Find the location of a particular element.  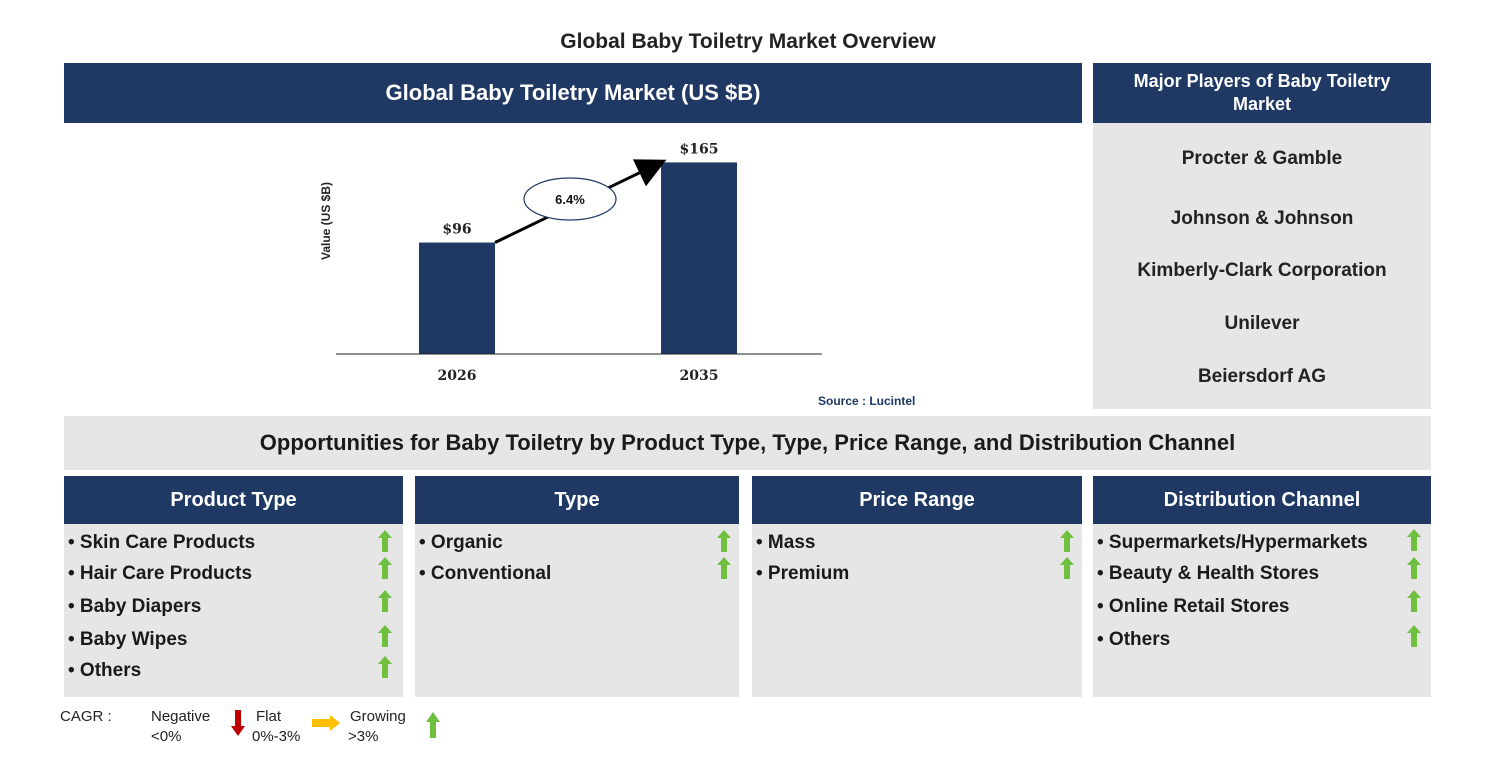

segment-body-price-range: • Mass • Premium is located at coordinates (917, 610).